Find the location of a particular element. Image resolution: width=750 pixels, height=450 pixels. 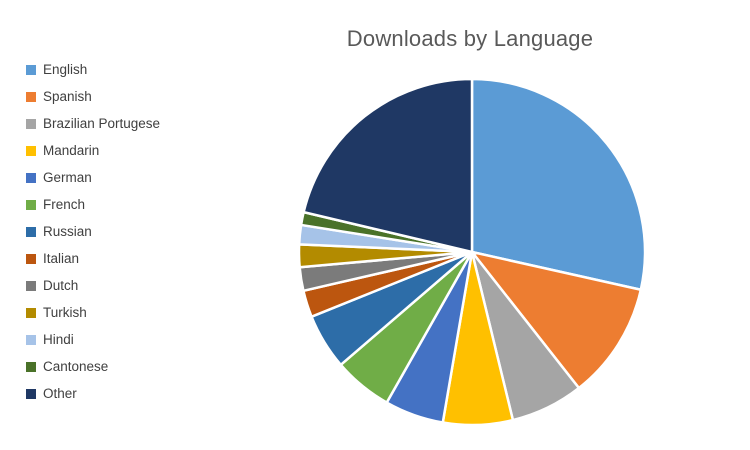

legend-label: Spanish is located at coordinates (67, 96).